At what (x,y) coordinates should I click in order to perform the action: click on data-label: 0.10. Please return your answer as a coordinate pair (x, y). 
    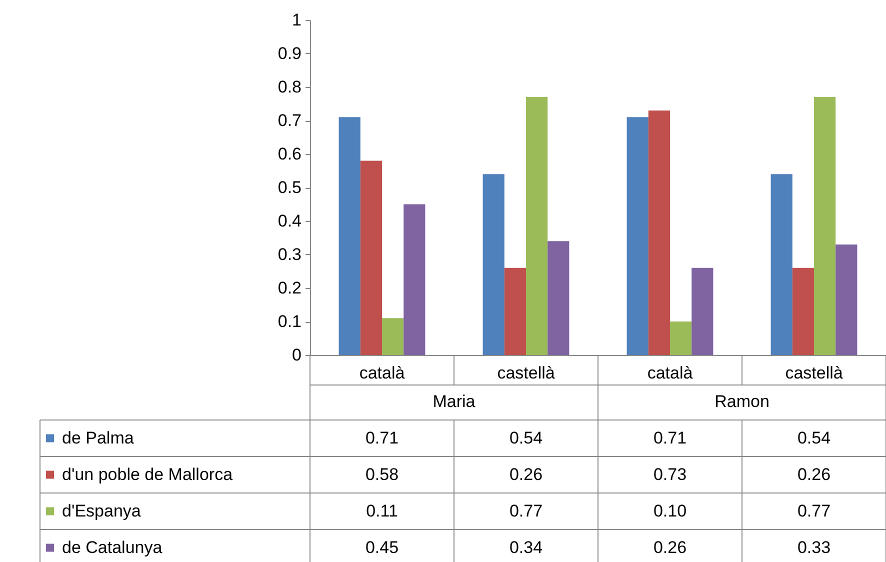
    Looking at the image, I should click on (670, 510).